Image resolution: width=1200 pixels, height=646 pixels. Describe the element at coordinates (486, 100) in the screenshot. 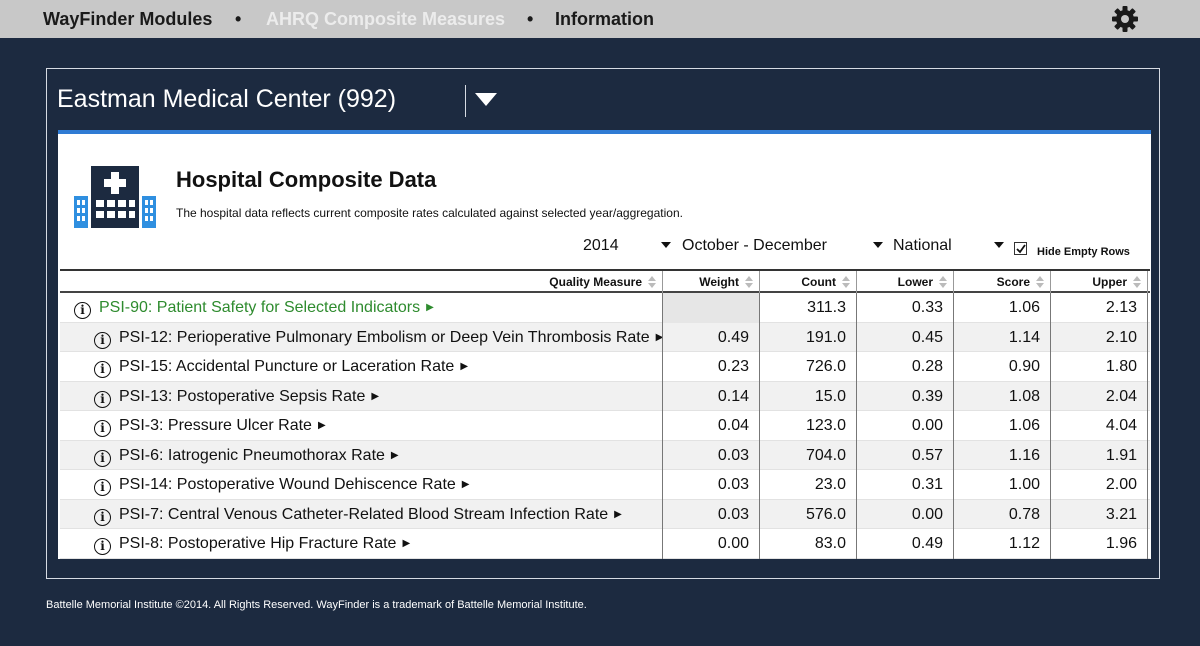

I see `hospital-dropdown-icon` at that location.